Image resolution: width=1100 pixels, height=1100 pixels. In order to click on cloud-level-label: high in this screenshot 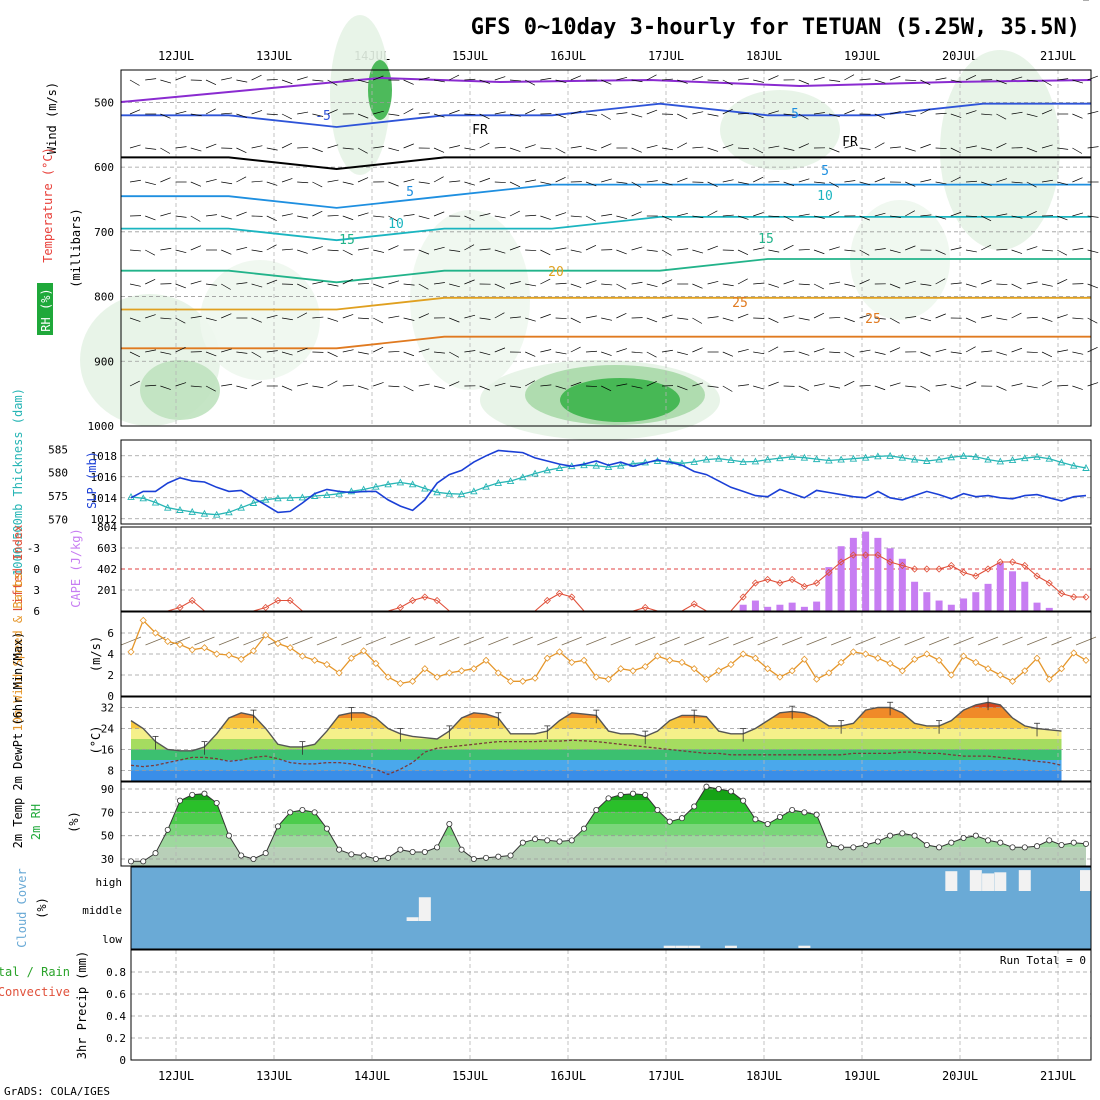, I will do `click(109, 882)`.